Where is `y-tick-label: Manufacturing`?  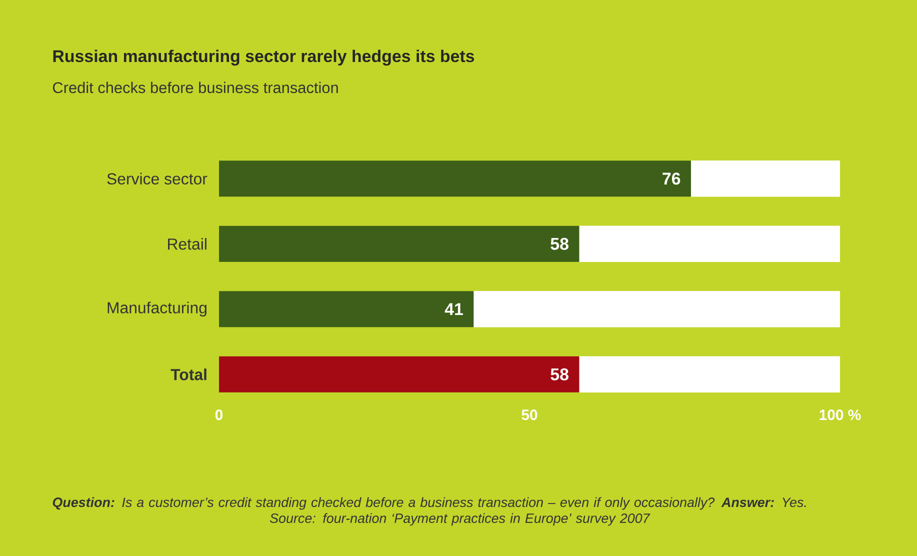
y-tick-label: Manufacturing is located at coordinates (157, 309).